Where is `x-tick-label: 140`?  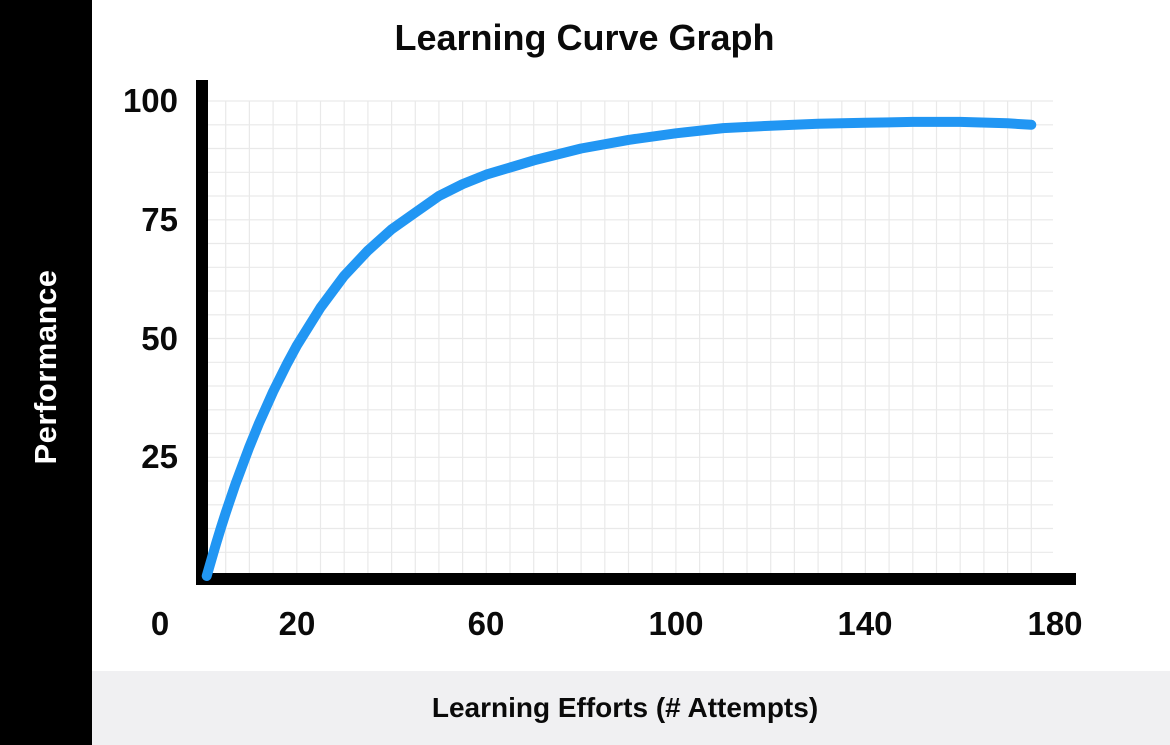
x-tick-label: 140 is located at coordinates (865, 623).